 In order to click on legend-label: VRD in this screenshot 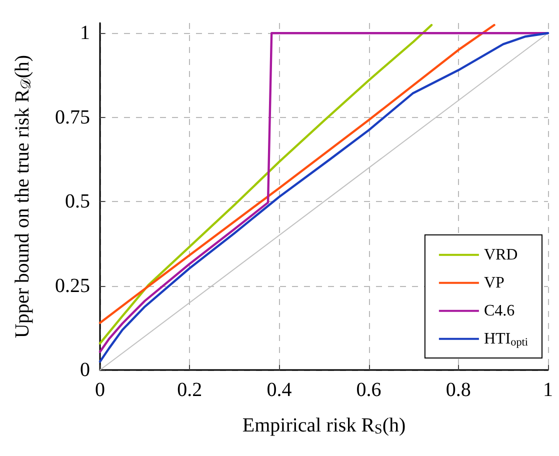, I will do `click(501, 255)`.